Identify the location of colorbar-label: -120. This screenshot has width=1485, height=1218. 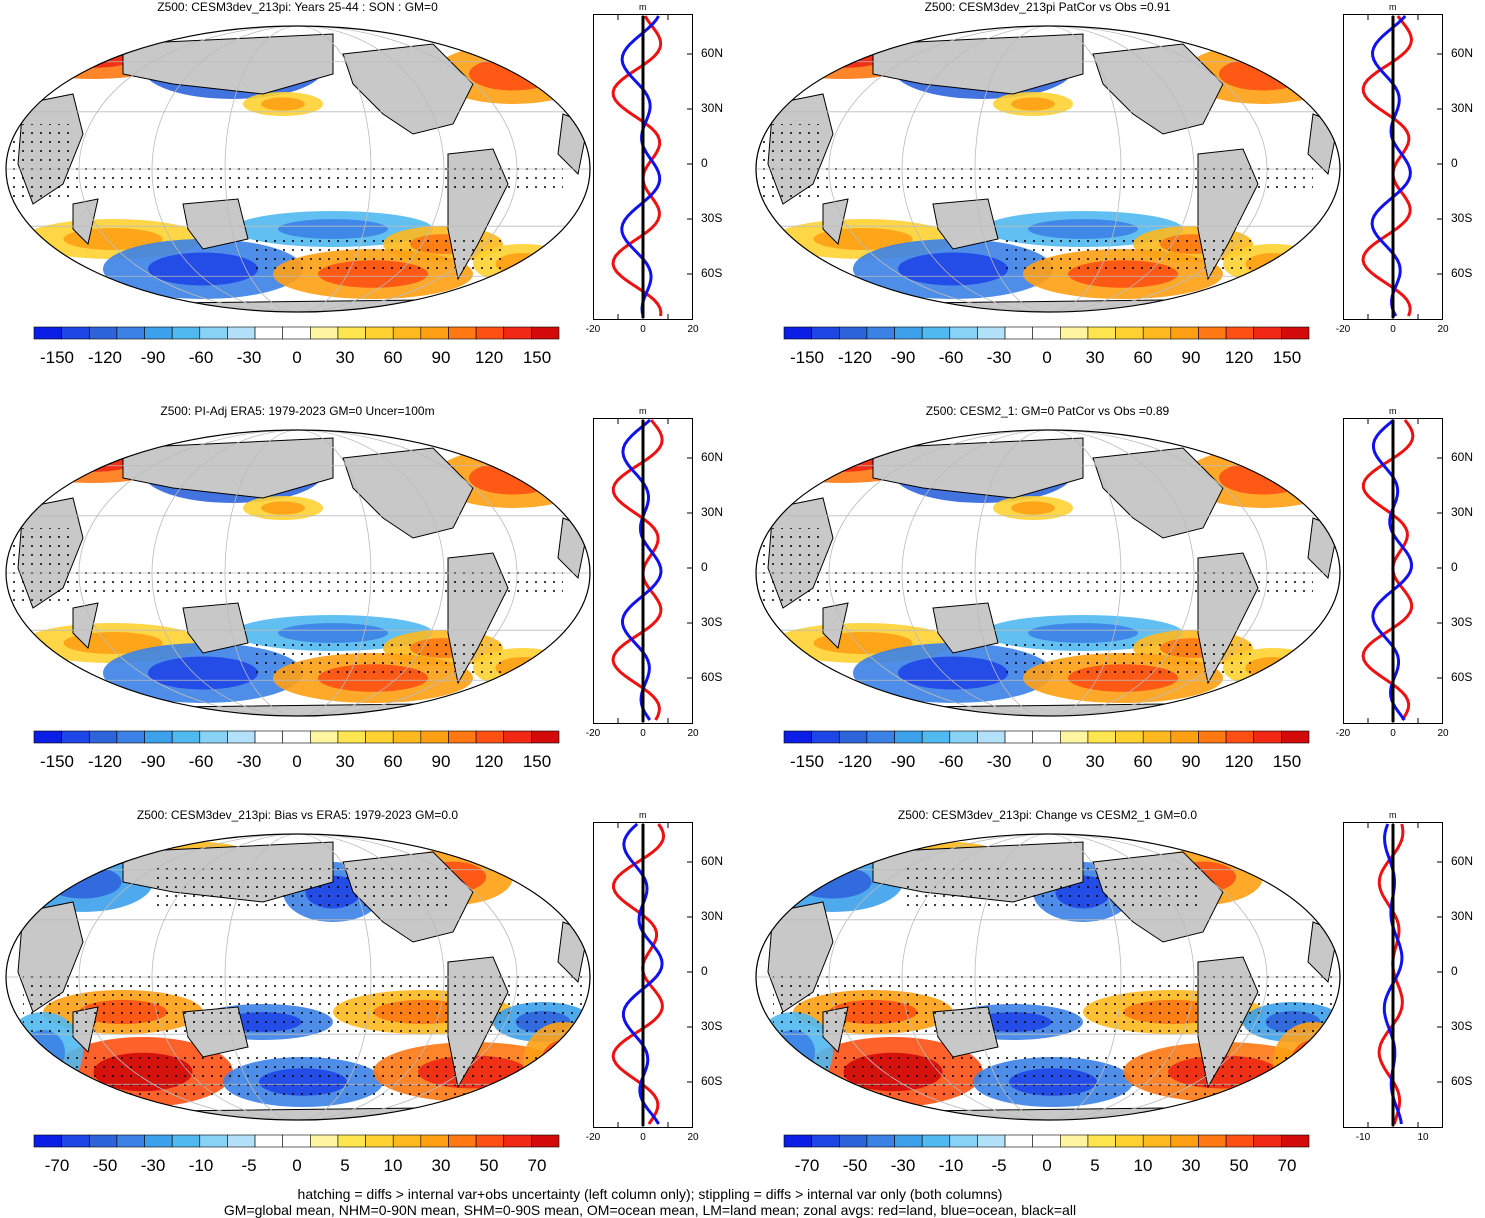
(105, 761).